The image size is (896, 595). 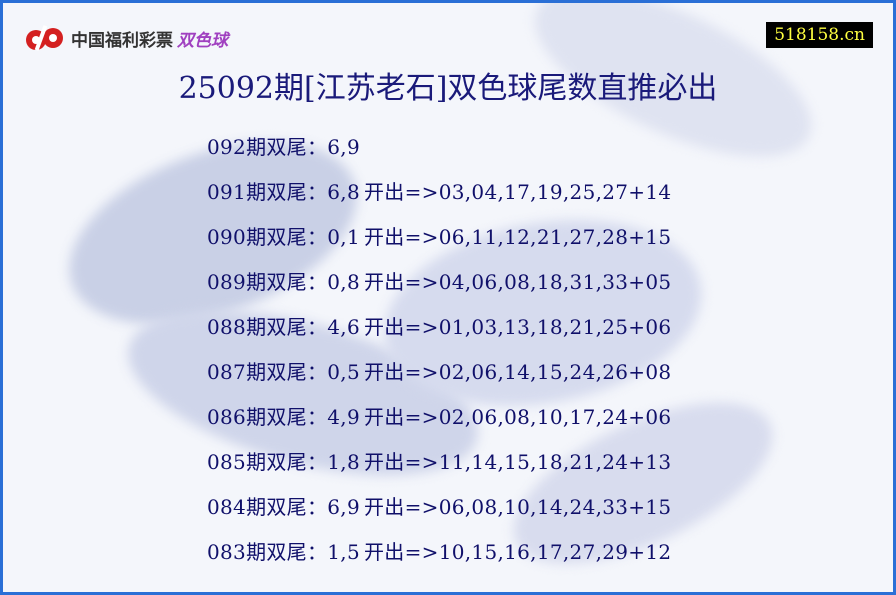 What do you see at coordinates (122, 40) in the screenshot?
I see `logo-brand-text: 中国福利彩票` at bounding box center [122, 40].